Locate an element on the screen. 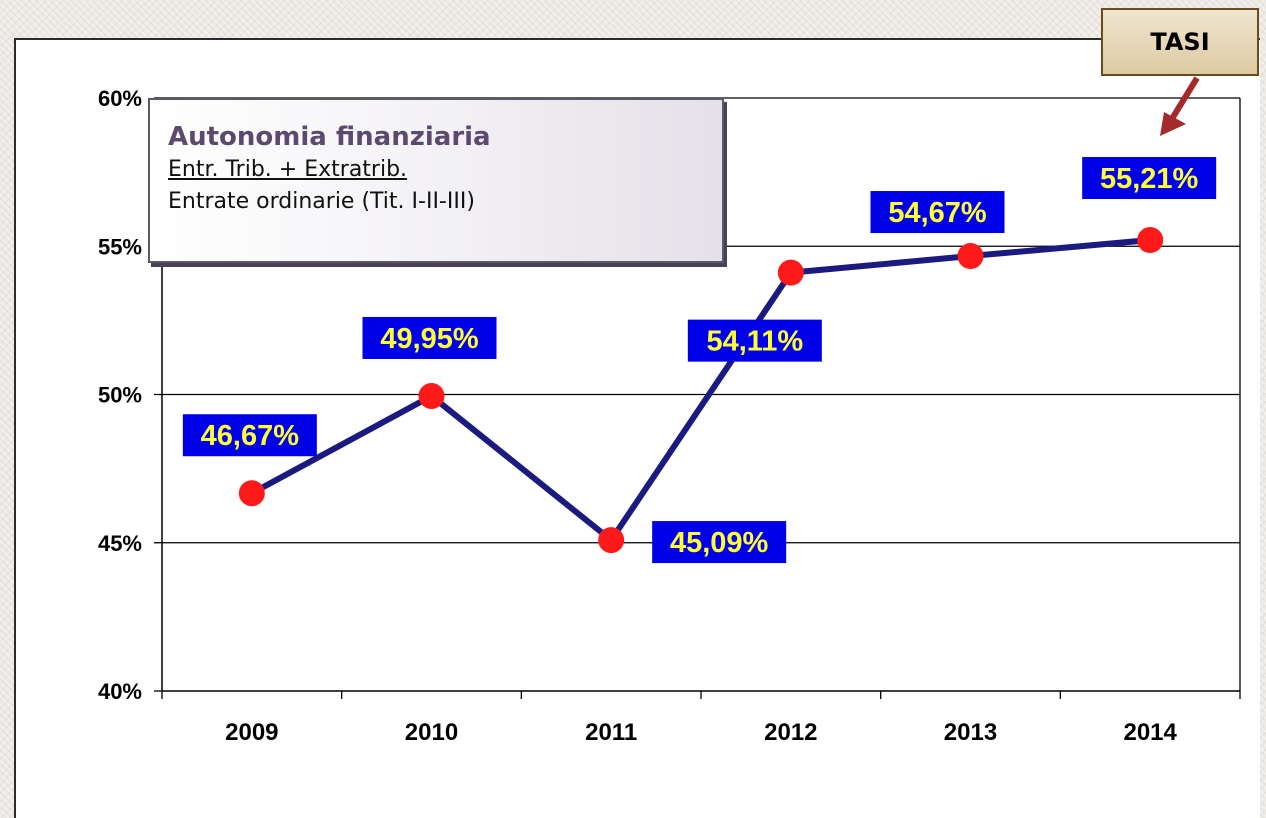  tasi-label: TASI is located at coordinates (1180, 42).